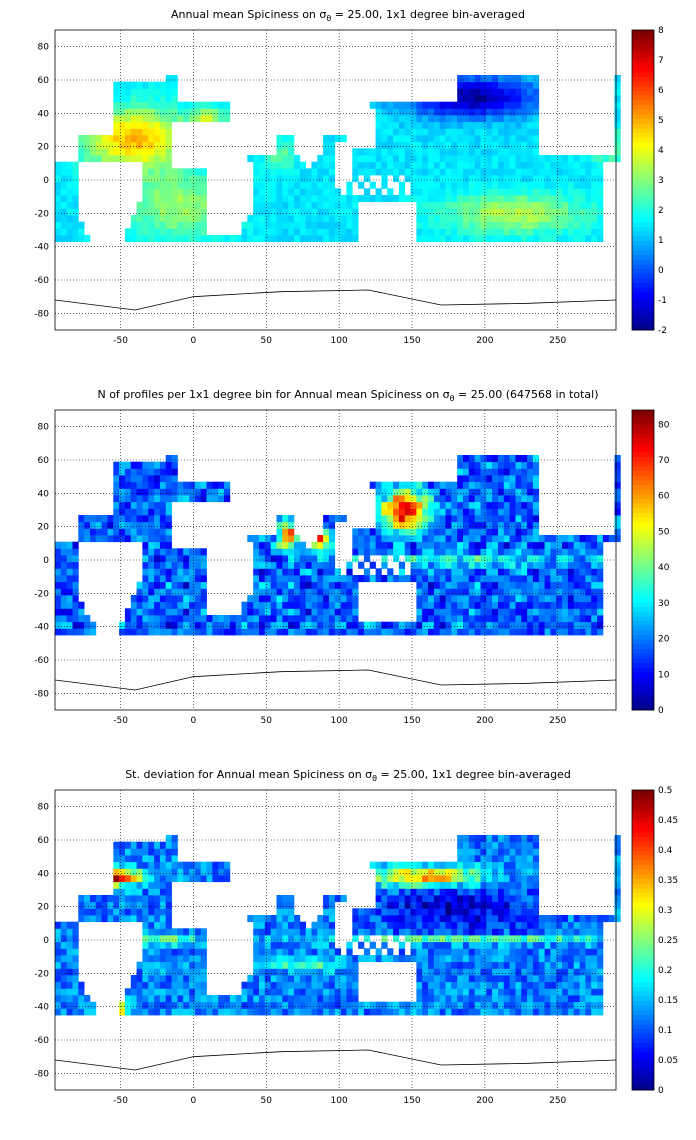 This screenshot has width=696, height=1140. I want to click on x-tick-label: 150, so click(411, 1101).